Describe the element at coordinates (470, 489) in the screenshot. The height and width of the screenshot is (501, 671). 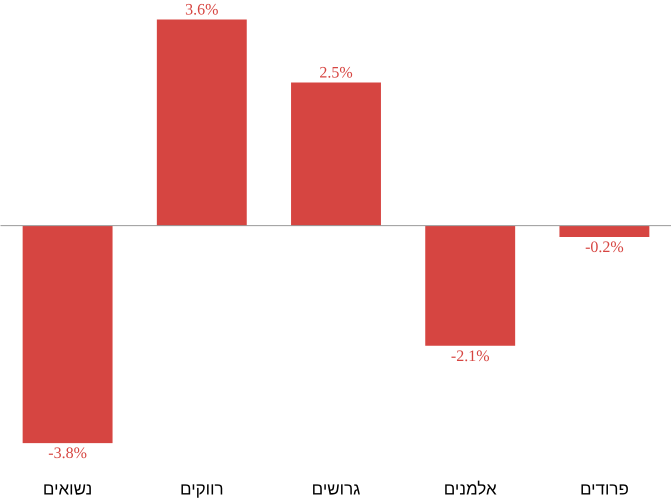
I see `x-tick-label: אלמנים` at that location.